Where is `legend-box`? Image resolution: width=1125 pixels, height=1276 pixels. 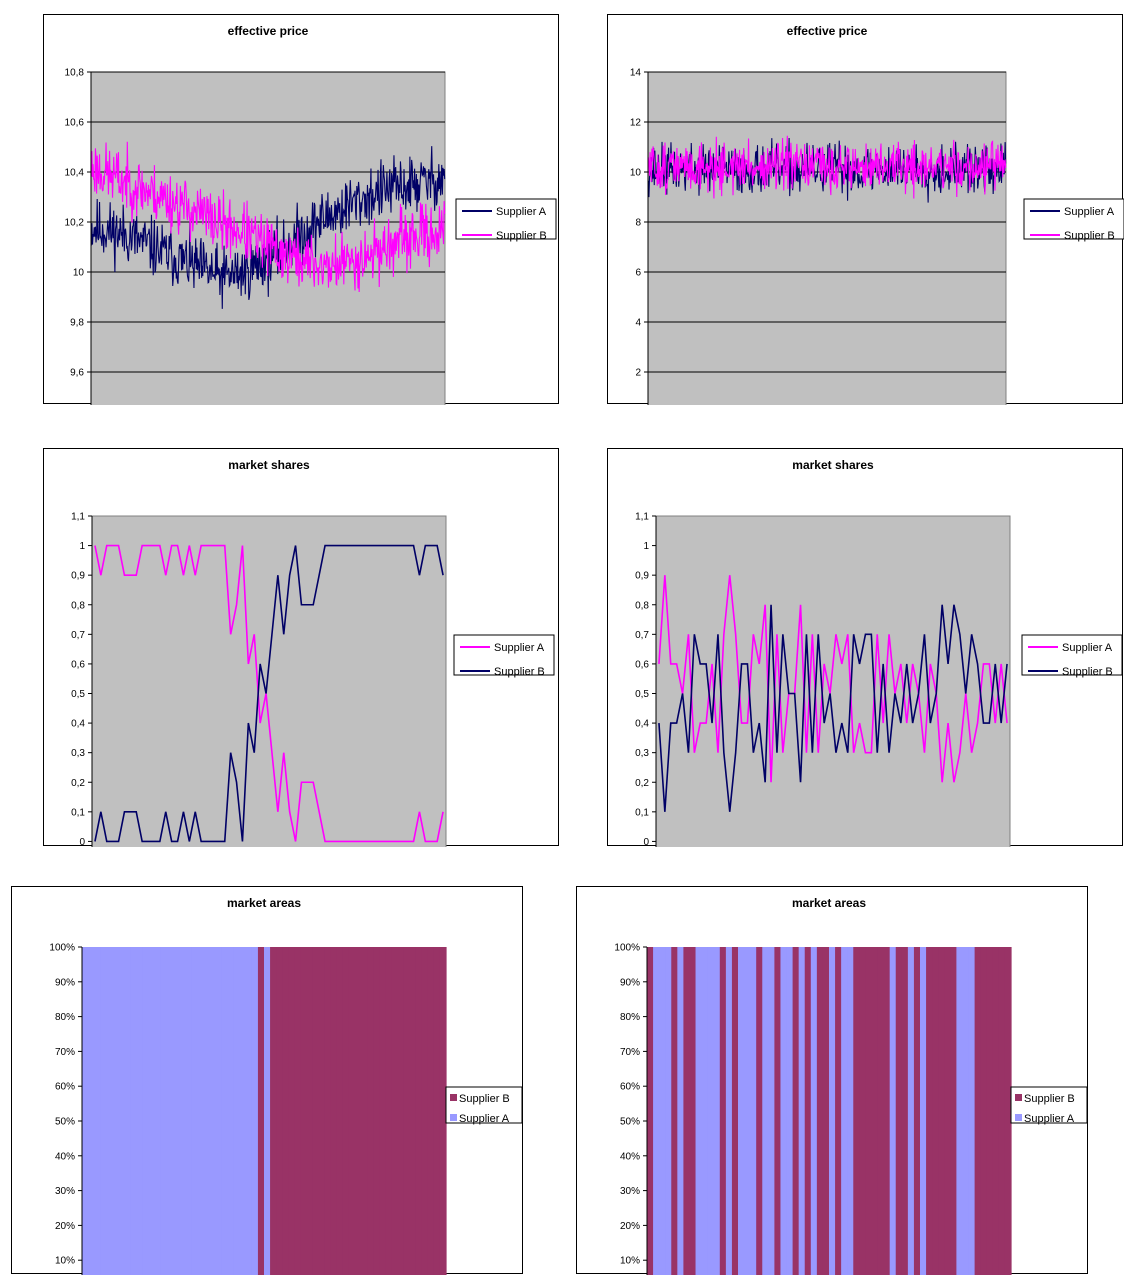 legend-box is located at coordinates (1073, 219).